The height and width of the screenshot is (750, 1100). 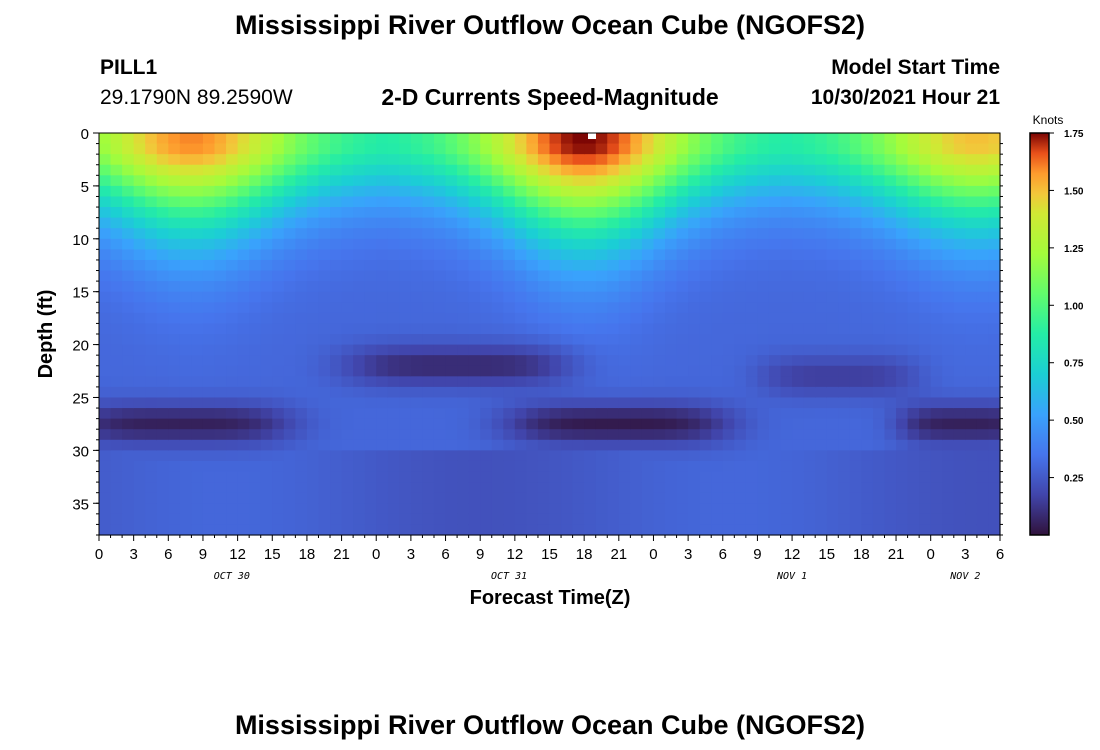 I want to click on date-label: OCT 31, so click(x=509, y=576).